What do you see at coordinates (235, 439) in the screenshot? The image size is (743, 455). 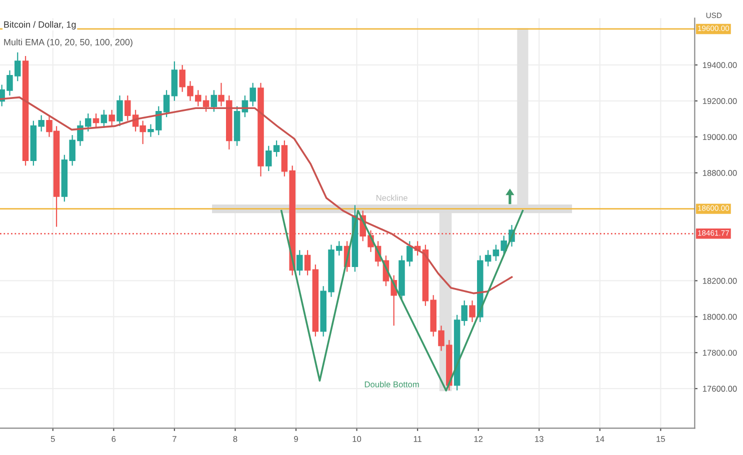 I see `x-tick-label: 8` at bounding box center [235, 439].